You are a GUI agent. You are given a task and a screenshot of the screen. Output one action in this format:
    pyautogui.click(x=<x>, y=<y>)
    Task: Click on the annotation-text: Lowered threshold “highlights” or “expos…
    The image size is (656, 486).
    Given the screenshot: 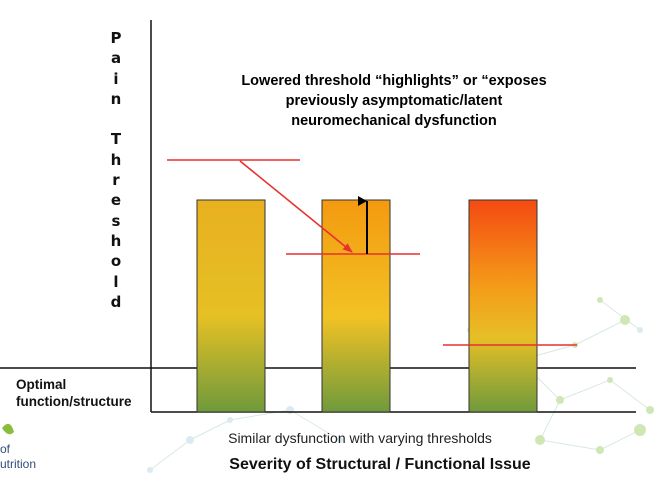 What is the action you would take?
    pyautogui.click(x=394, y=101)
    